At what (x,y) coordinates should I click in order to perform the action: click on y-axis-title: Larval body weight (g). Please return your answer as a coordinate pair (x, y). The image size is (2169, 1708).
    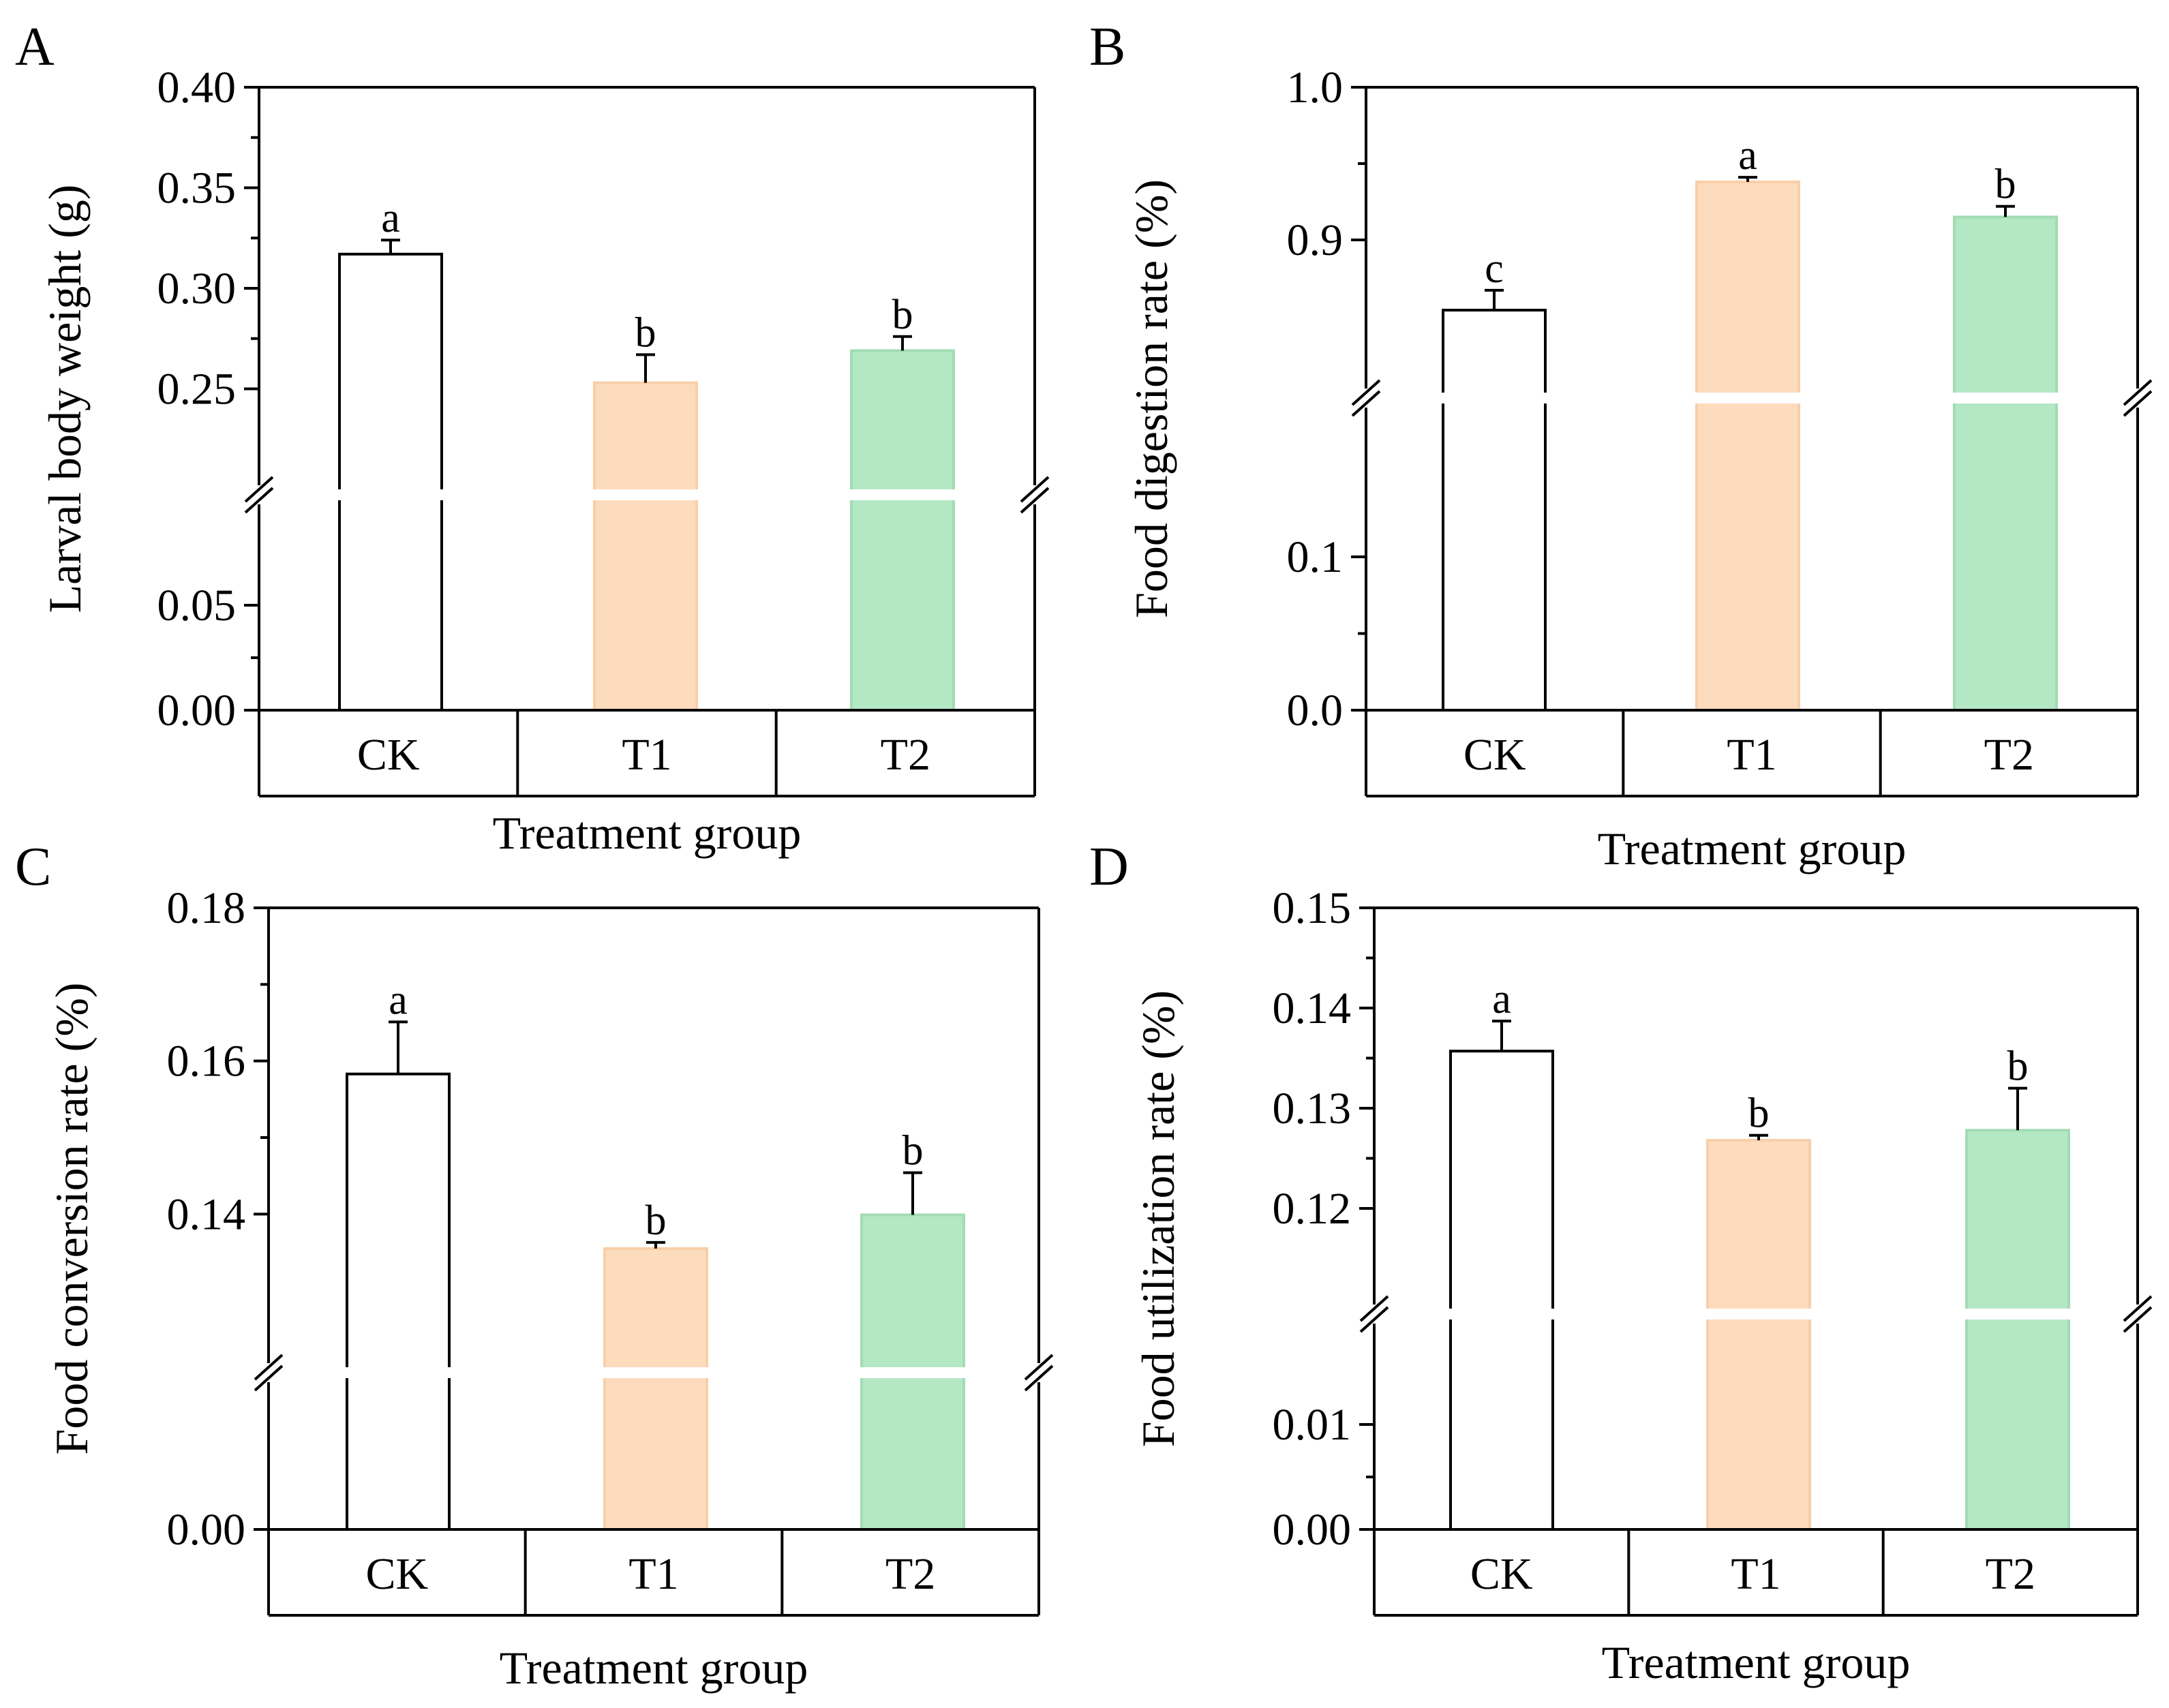
    Looking at the image, I should click on (65, 399).